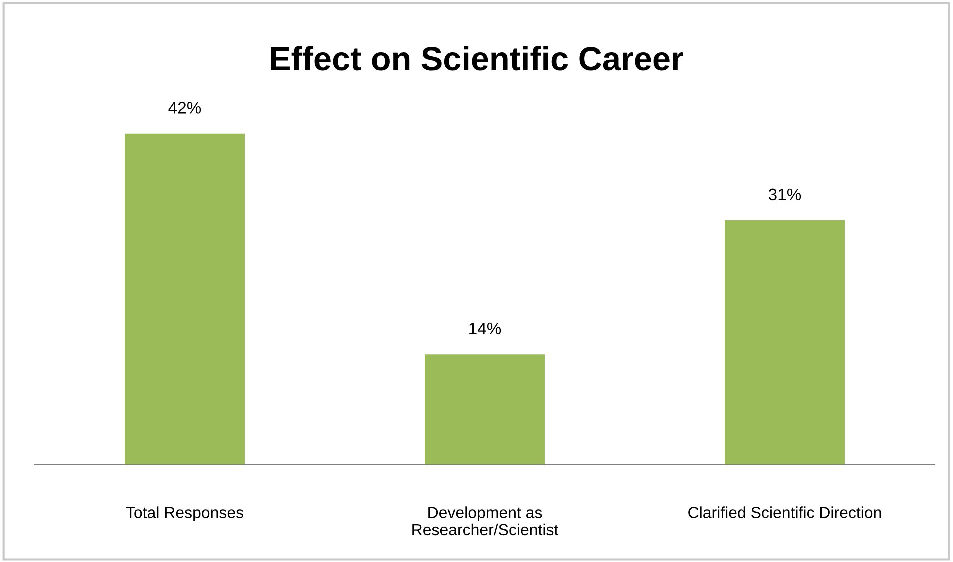 This screenshot has height=562, width=953. Describe the element at coordinates (185, 108) in the screenshot. I see `data-label: 42%` at that location.